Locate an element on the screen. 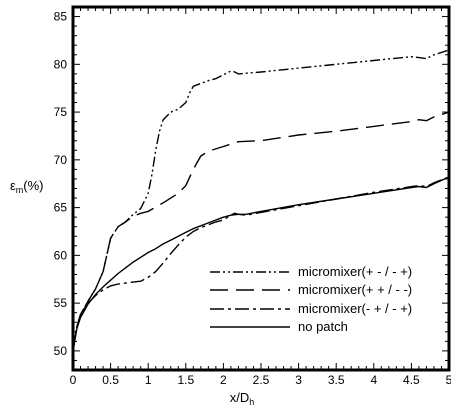  y-tick-label: 80 is located at coordinates (61, 64).